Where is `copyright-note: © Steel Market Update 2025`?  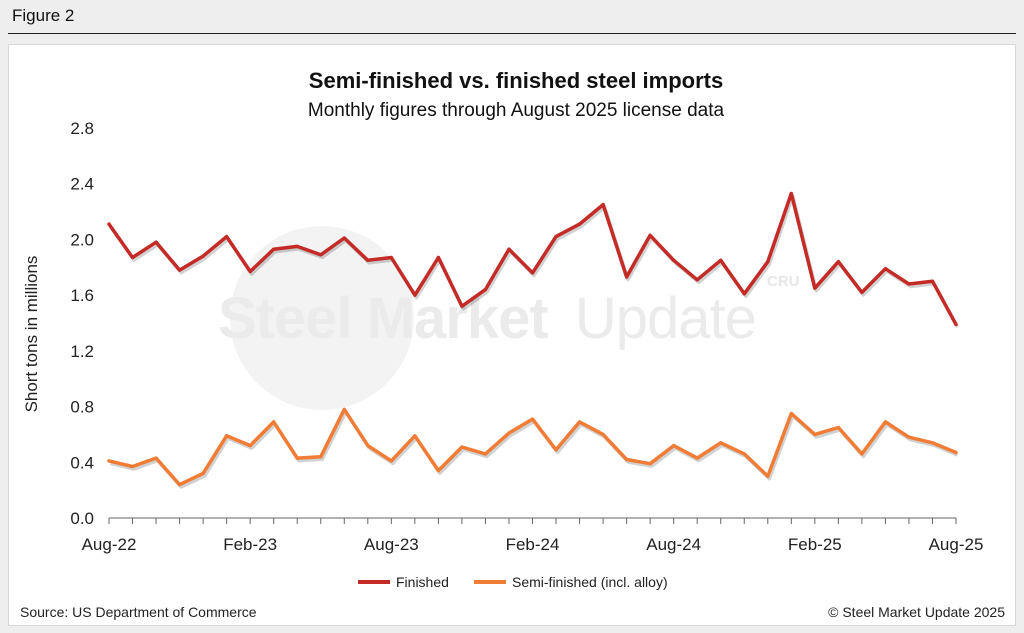
copyright-note: © Steel Market Update 2025 is located at coordinates (916, 612).